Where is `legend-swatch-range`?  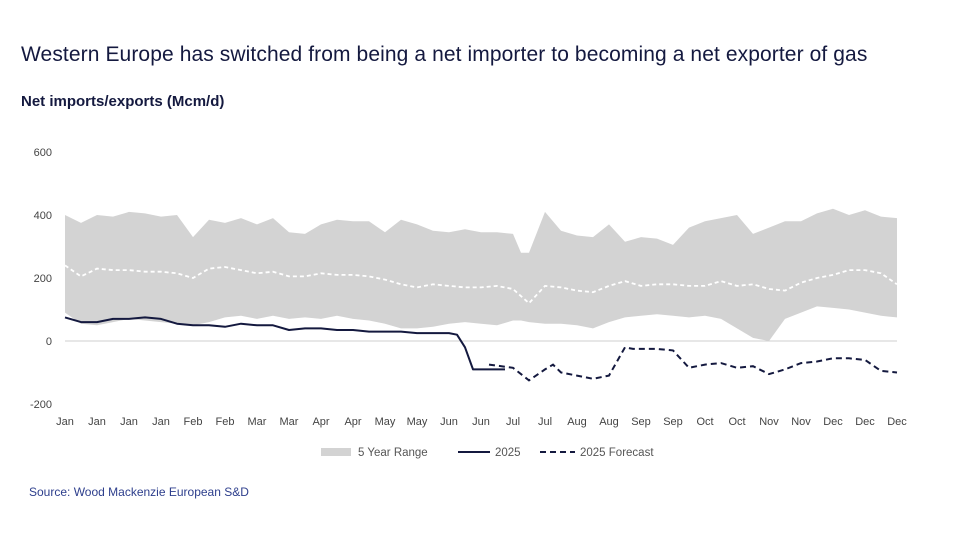
legend-swatch-range is located at coordinates (336, 452).